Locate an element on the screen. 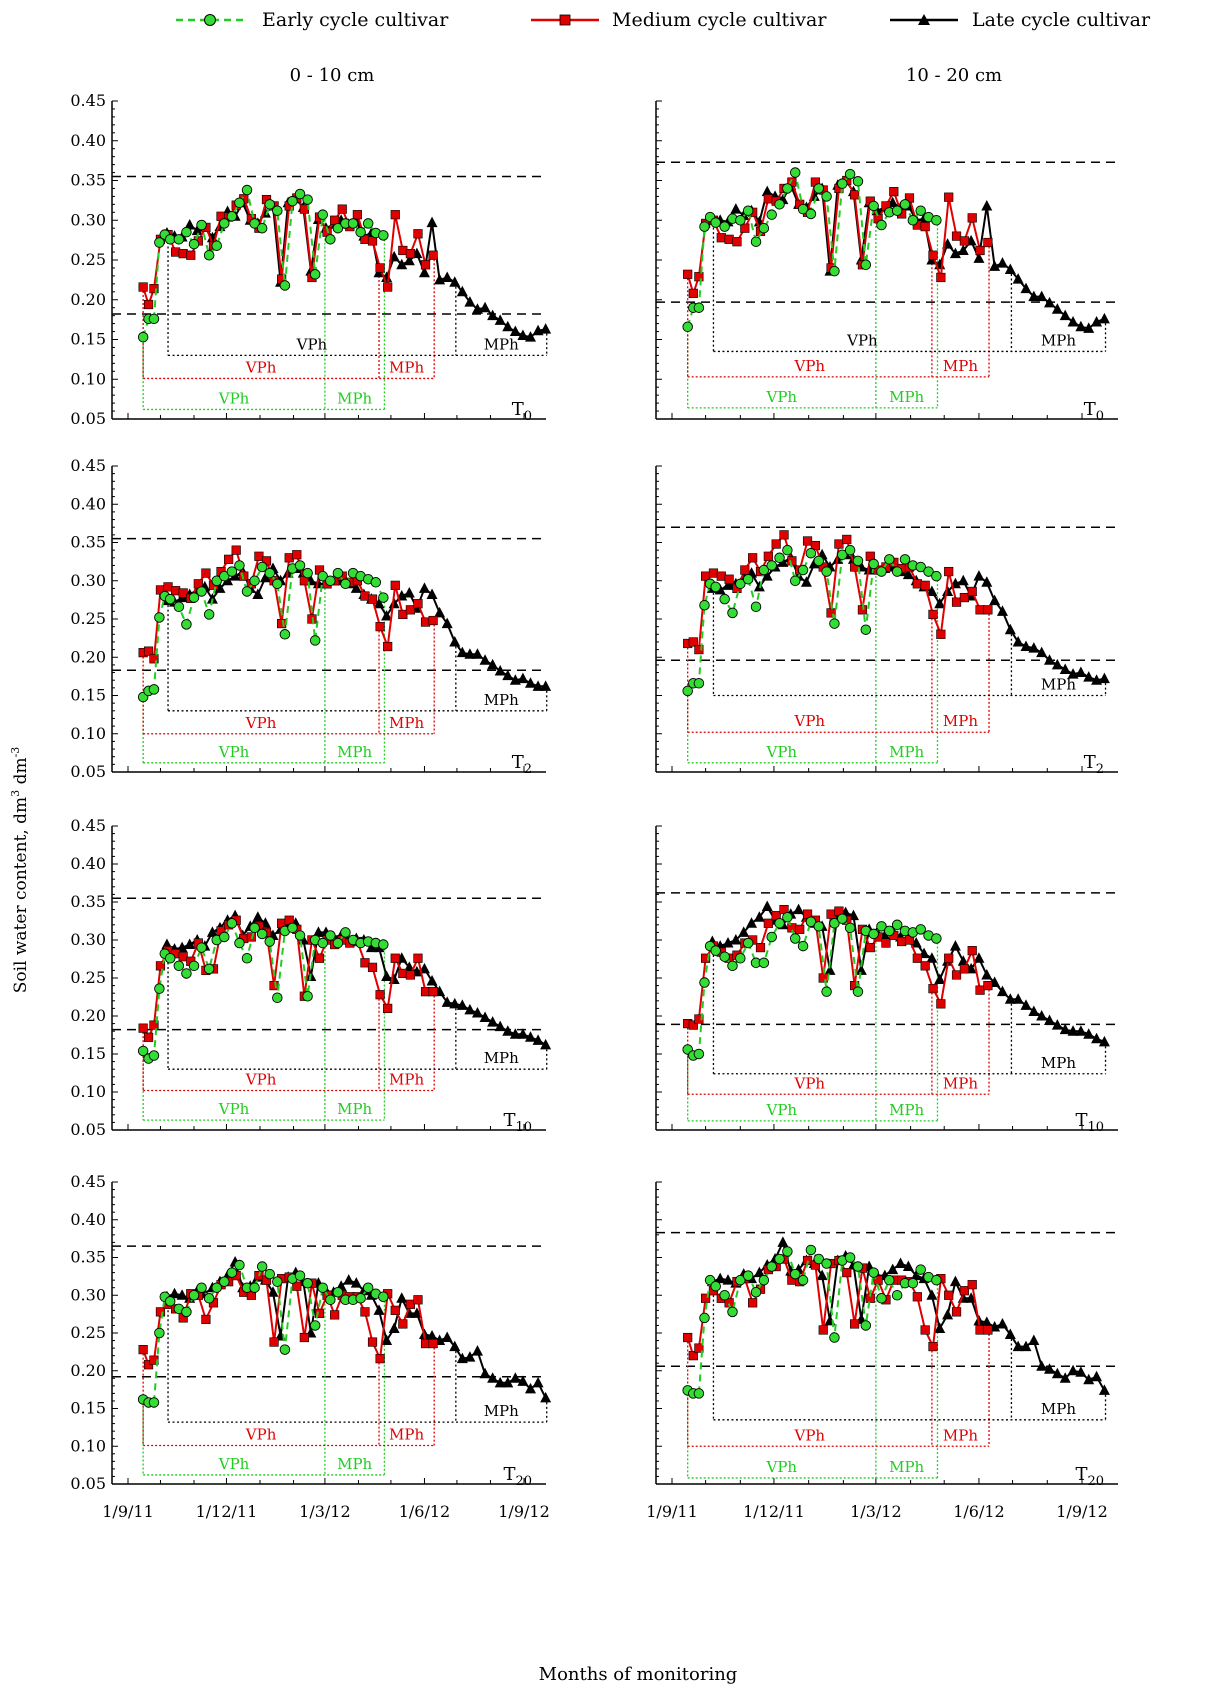  y-tick-label: 0.20 is located at coordinates (88, 1370).